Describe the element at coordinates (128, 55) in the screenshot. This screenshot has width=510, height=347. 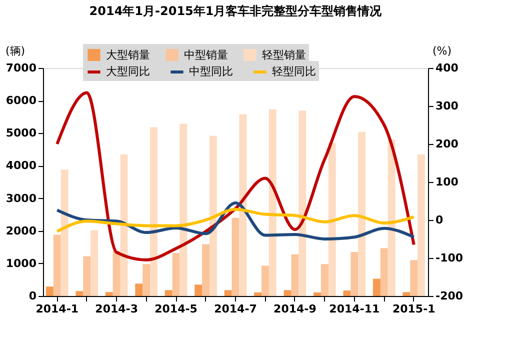
I see `legend-label: 大型销量` at that location.